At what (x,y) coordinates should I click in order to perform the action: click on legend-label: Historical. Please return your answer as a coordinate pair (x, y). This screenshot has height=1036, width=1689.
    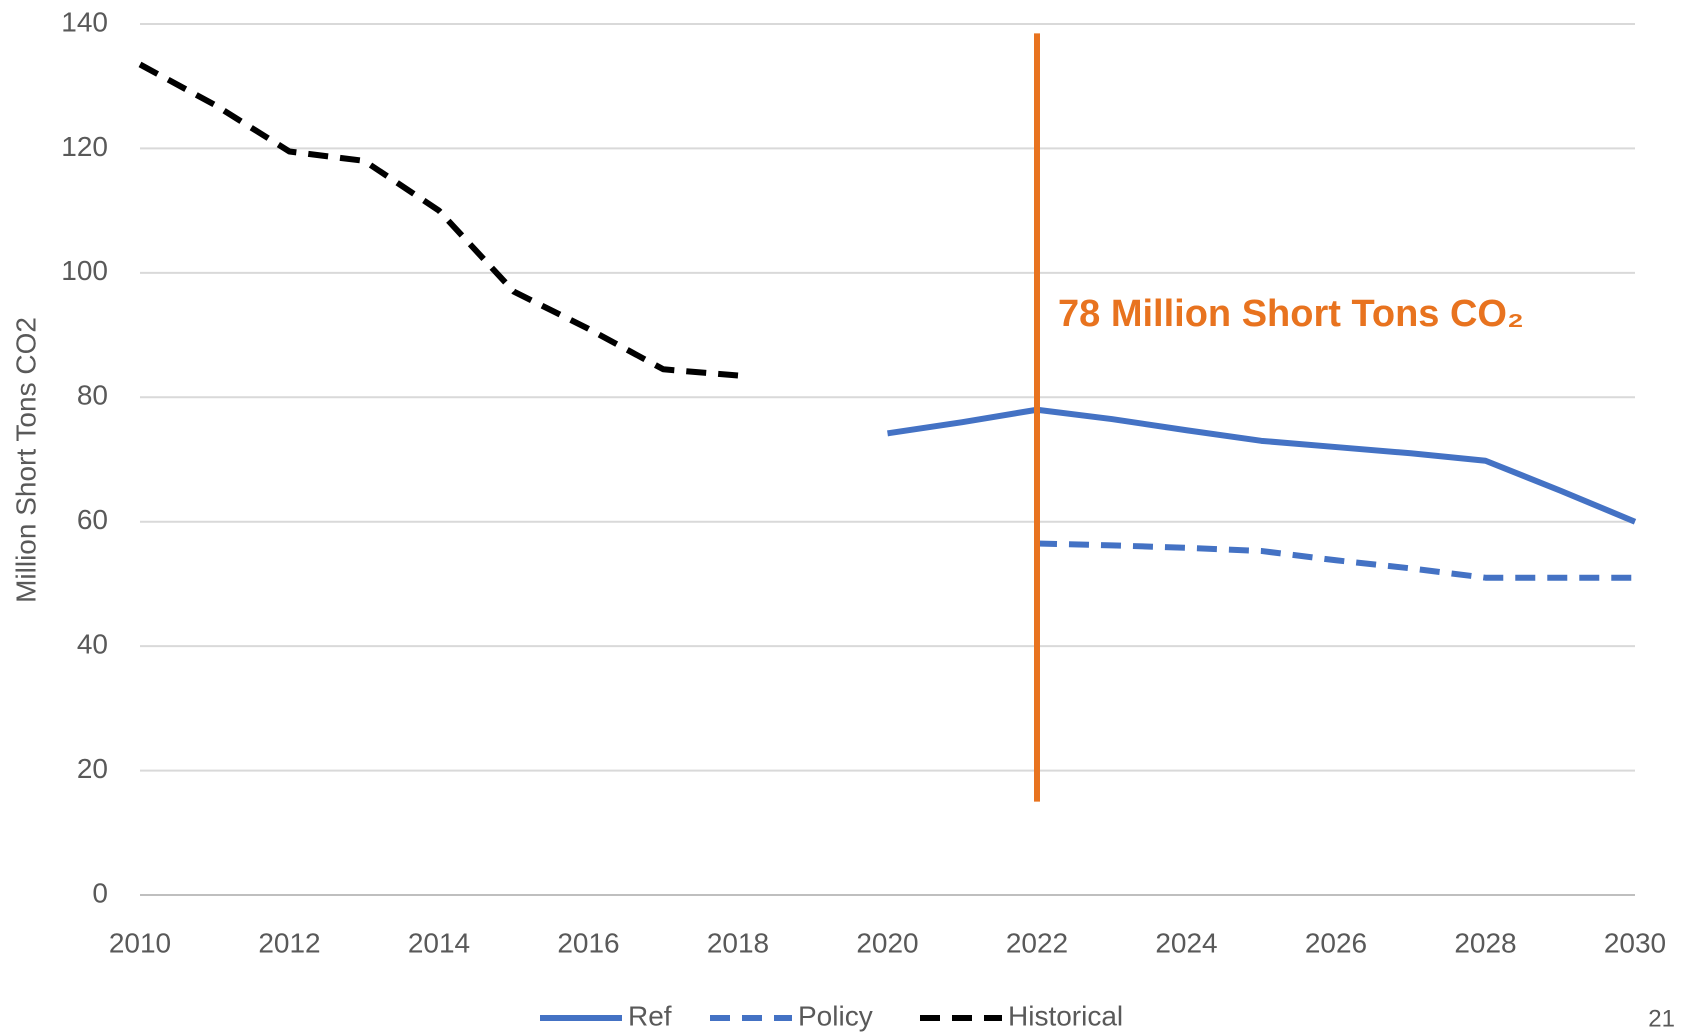
    Looking at the image, I should click on (1065, 1015).